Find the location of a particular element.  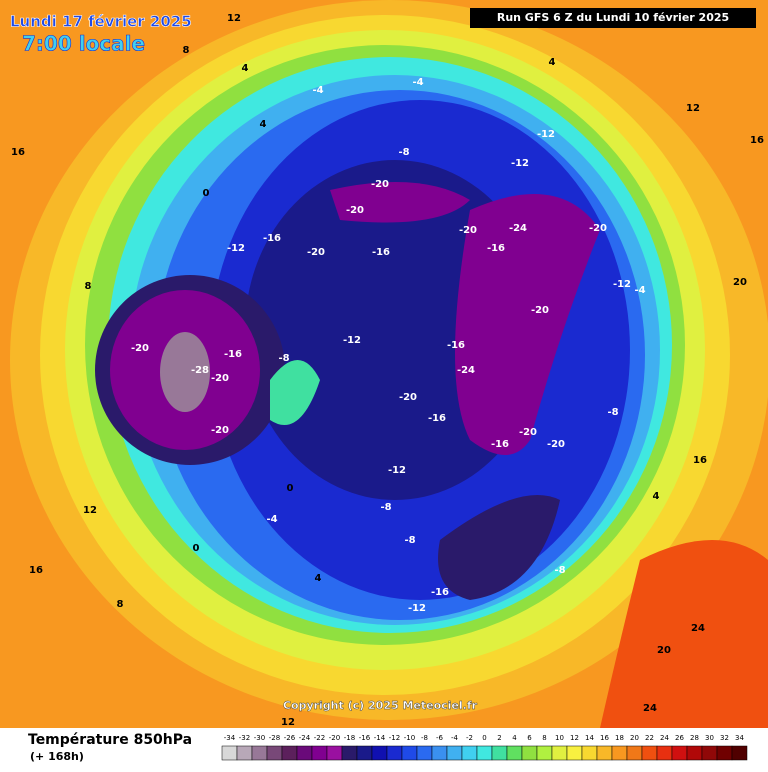

contour-label: -28 is located at coordinates (200, 370).